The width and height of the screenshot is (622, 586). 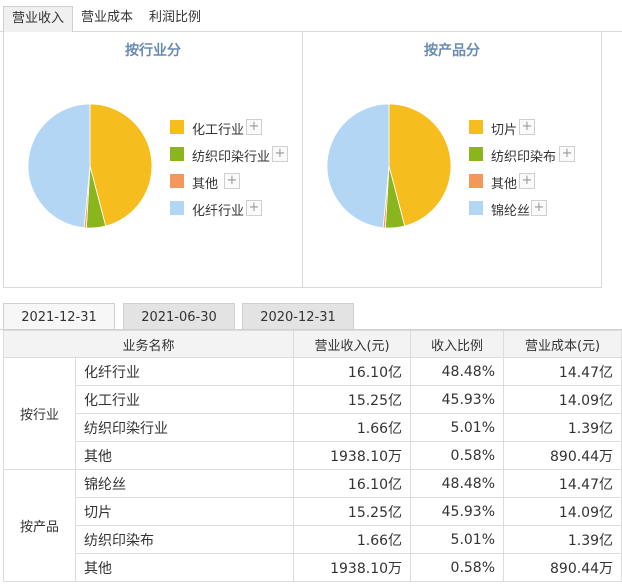 What do you see at coordinates (452, 51) in the screenshot?
I see `product-chart-title: 按产品分` at bounding box center [452, 51].